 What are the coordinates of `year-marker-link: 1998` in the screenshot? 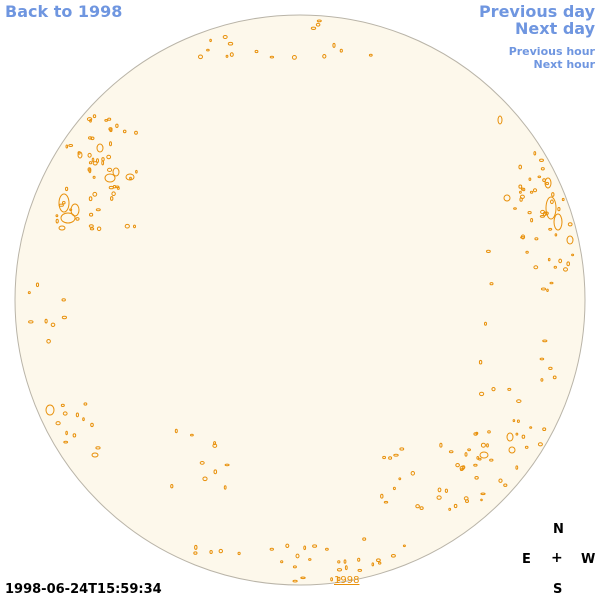 It's located at (347, 580).